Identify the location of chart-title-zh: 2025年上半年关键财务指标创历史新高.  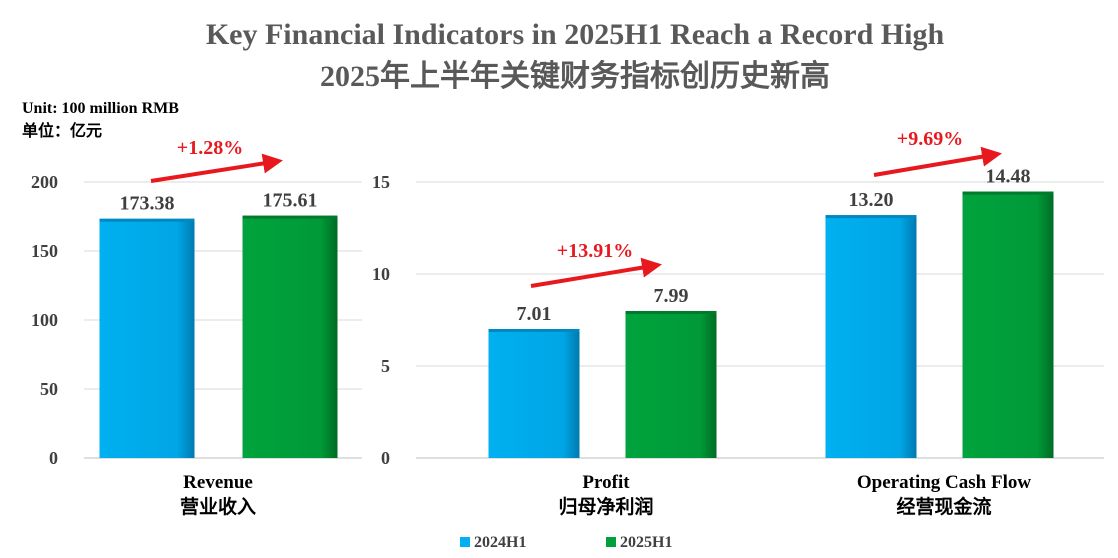
(575, 76).